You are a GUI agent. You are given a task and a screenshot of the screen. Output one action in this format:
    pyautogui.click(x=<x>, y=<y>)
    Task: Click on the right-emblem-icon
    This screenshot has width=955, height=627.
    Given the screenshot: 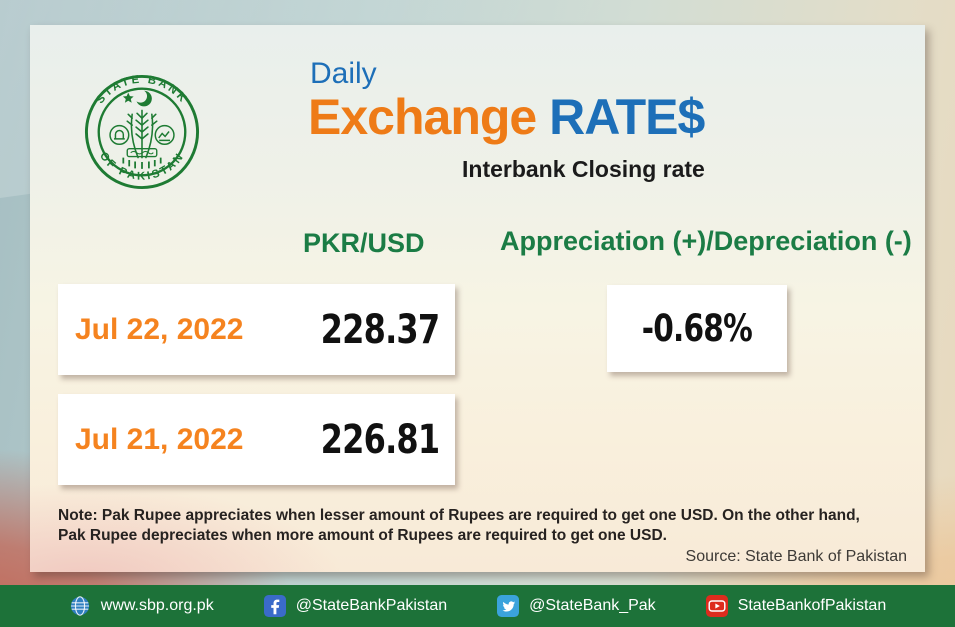 What is the action you would take?
    pyautogui.click(x=164, y=135)
    